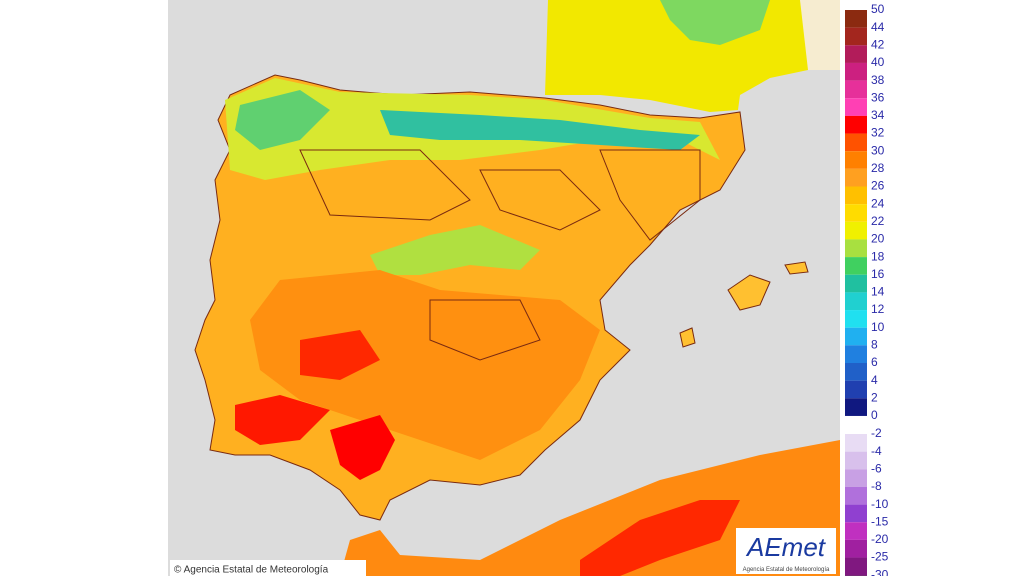 The image size is (1024, 576). What do you see at coordinates (786, 570) in the screenshot?
I see `logo-subtitle: Agencia Estatal de Meteorología` at bounding box center [786, 570].